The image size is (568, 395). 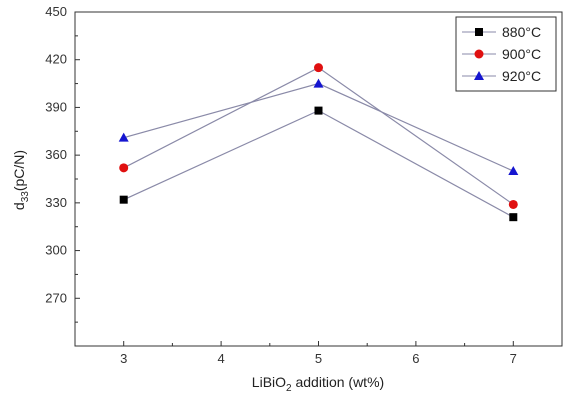 What do you see at coordinates (220, 358) in the screenshot?
I see `x-tick-label: 4` at bounding box center [220, 358].